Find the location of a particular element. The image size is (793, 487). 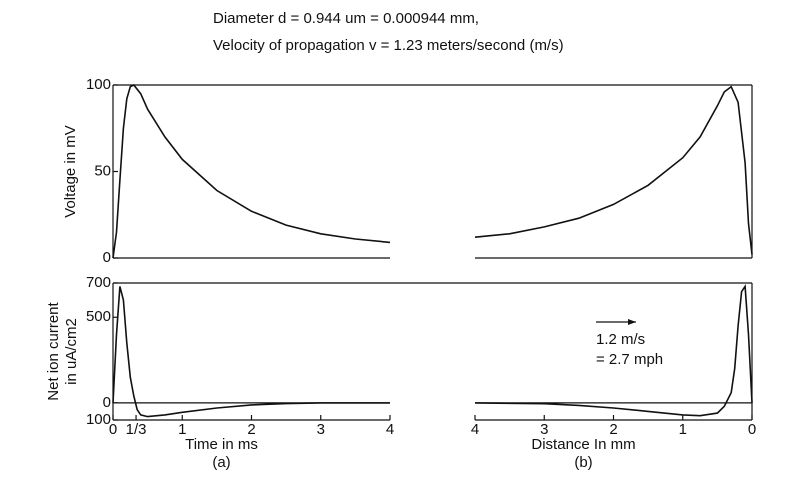

y-axis-label: in uA/cm2 is located at coordinates (71, 351).